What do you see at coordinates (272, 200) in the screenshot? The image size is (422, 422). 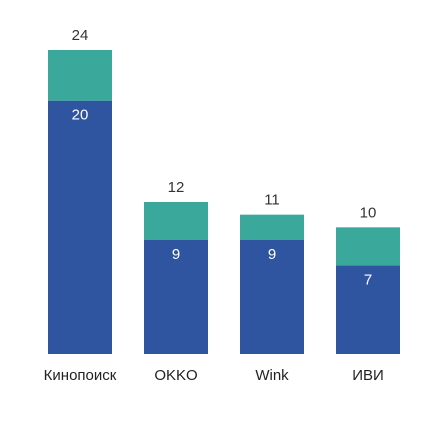 I see `total-value-label-3: 11` at bounding box center [272, 200].